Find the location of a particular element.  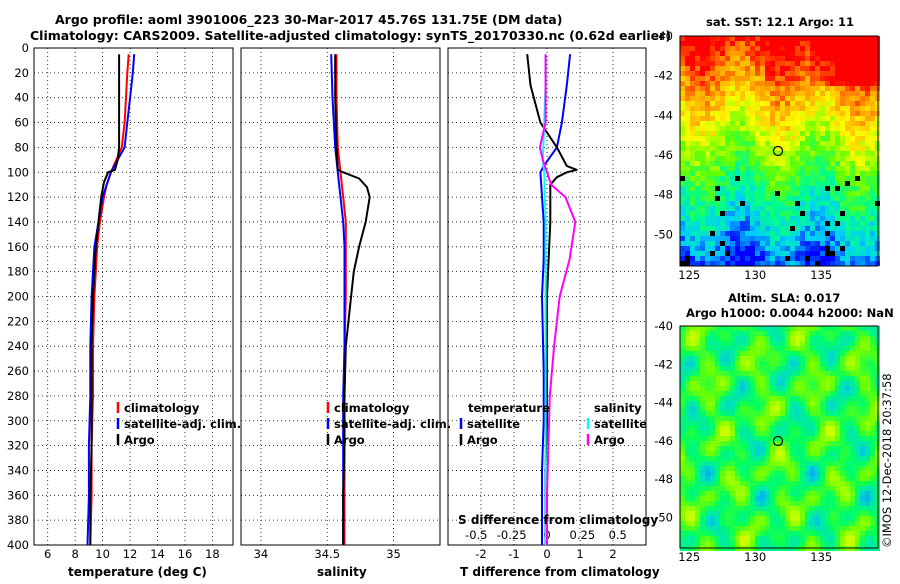

map-lon-tick: 125 is located at coordinates (689, 275).